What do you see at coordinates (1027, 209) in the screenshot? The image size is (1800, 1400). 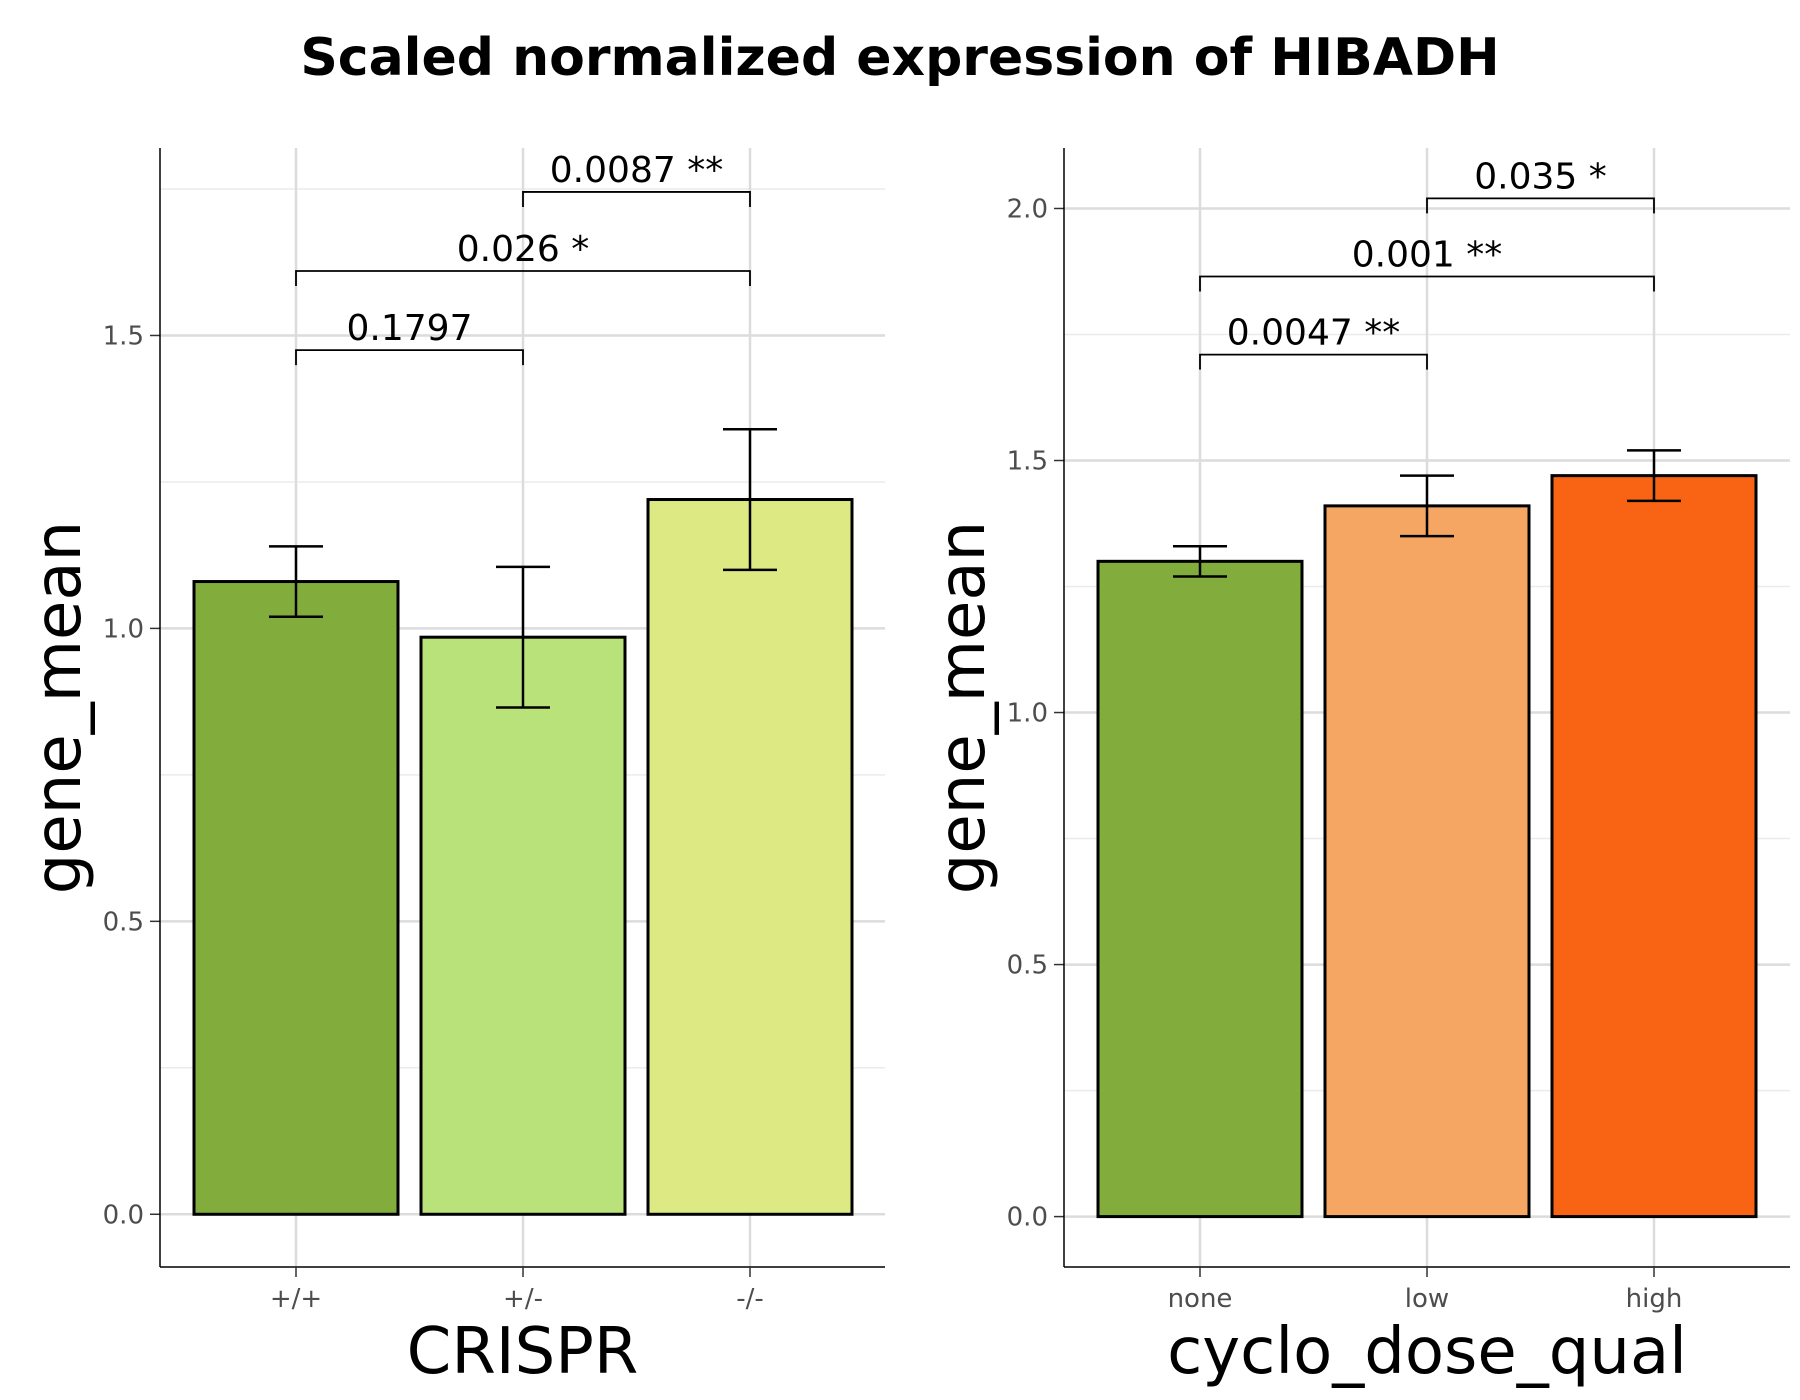 I see `y-tick-label: 2.0` at bounding box center [1027, 209].